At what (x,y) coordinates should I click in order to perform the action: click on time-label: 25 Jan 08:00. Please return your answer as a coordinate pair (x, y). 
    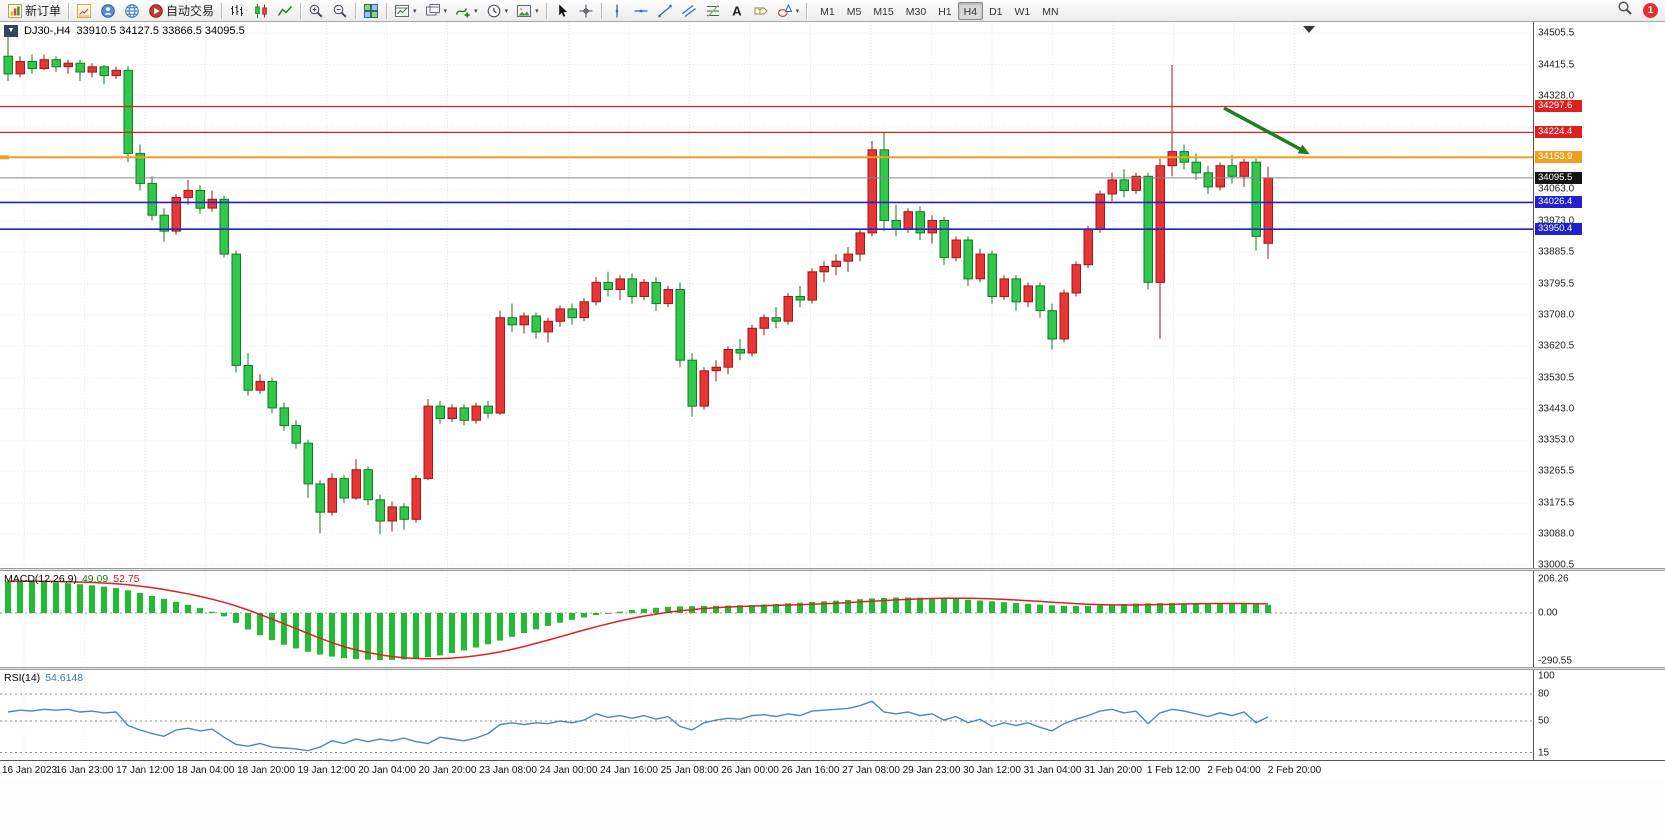
    Looking at the image, I should click on (689, 770).